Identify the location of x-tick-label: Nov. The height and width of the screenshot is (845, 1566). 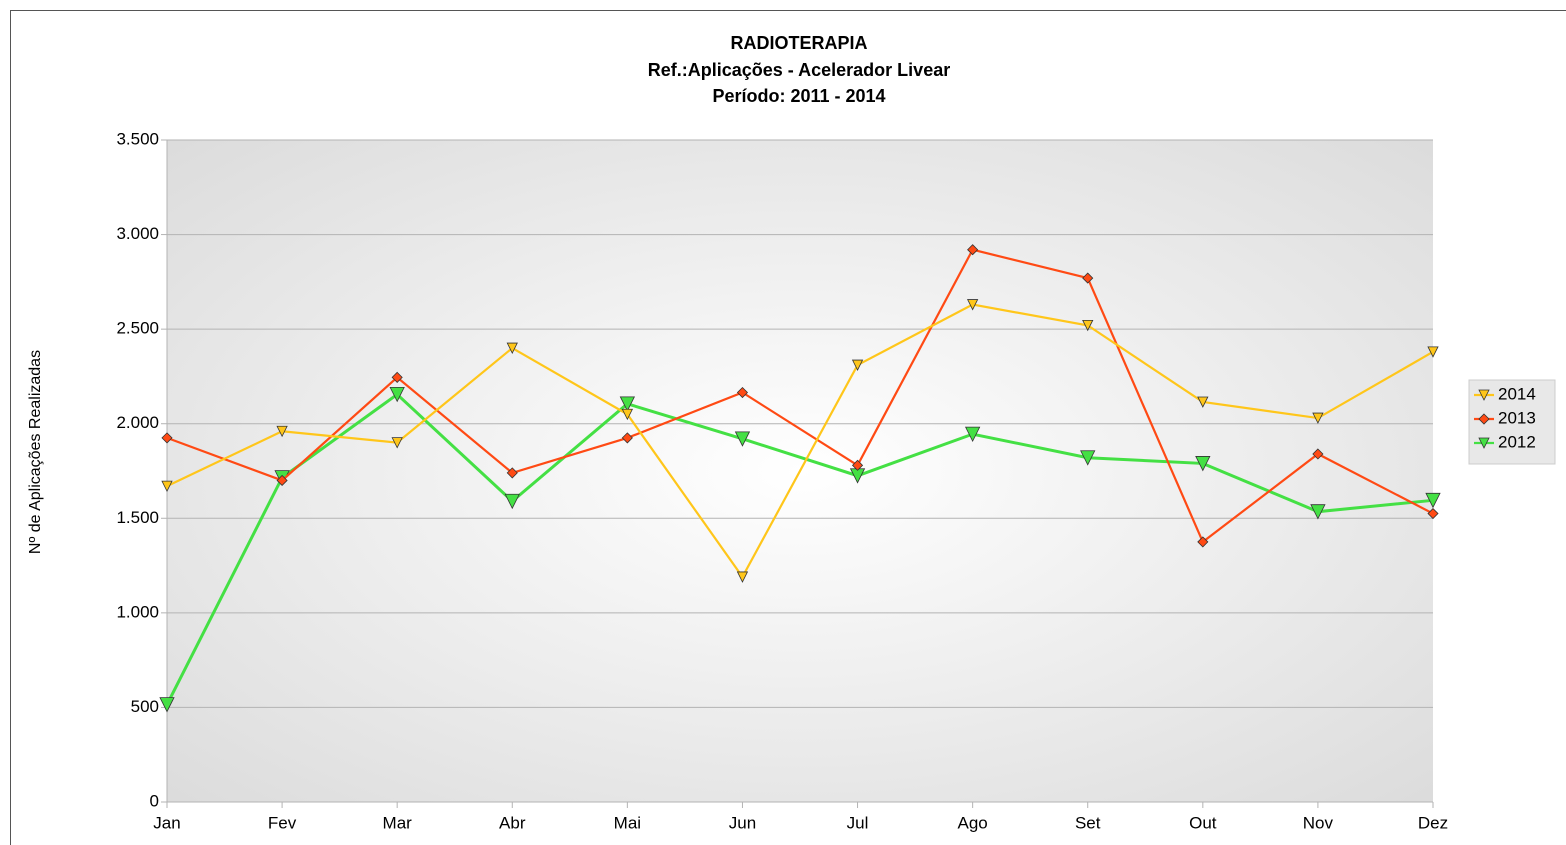
(1318, 822).